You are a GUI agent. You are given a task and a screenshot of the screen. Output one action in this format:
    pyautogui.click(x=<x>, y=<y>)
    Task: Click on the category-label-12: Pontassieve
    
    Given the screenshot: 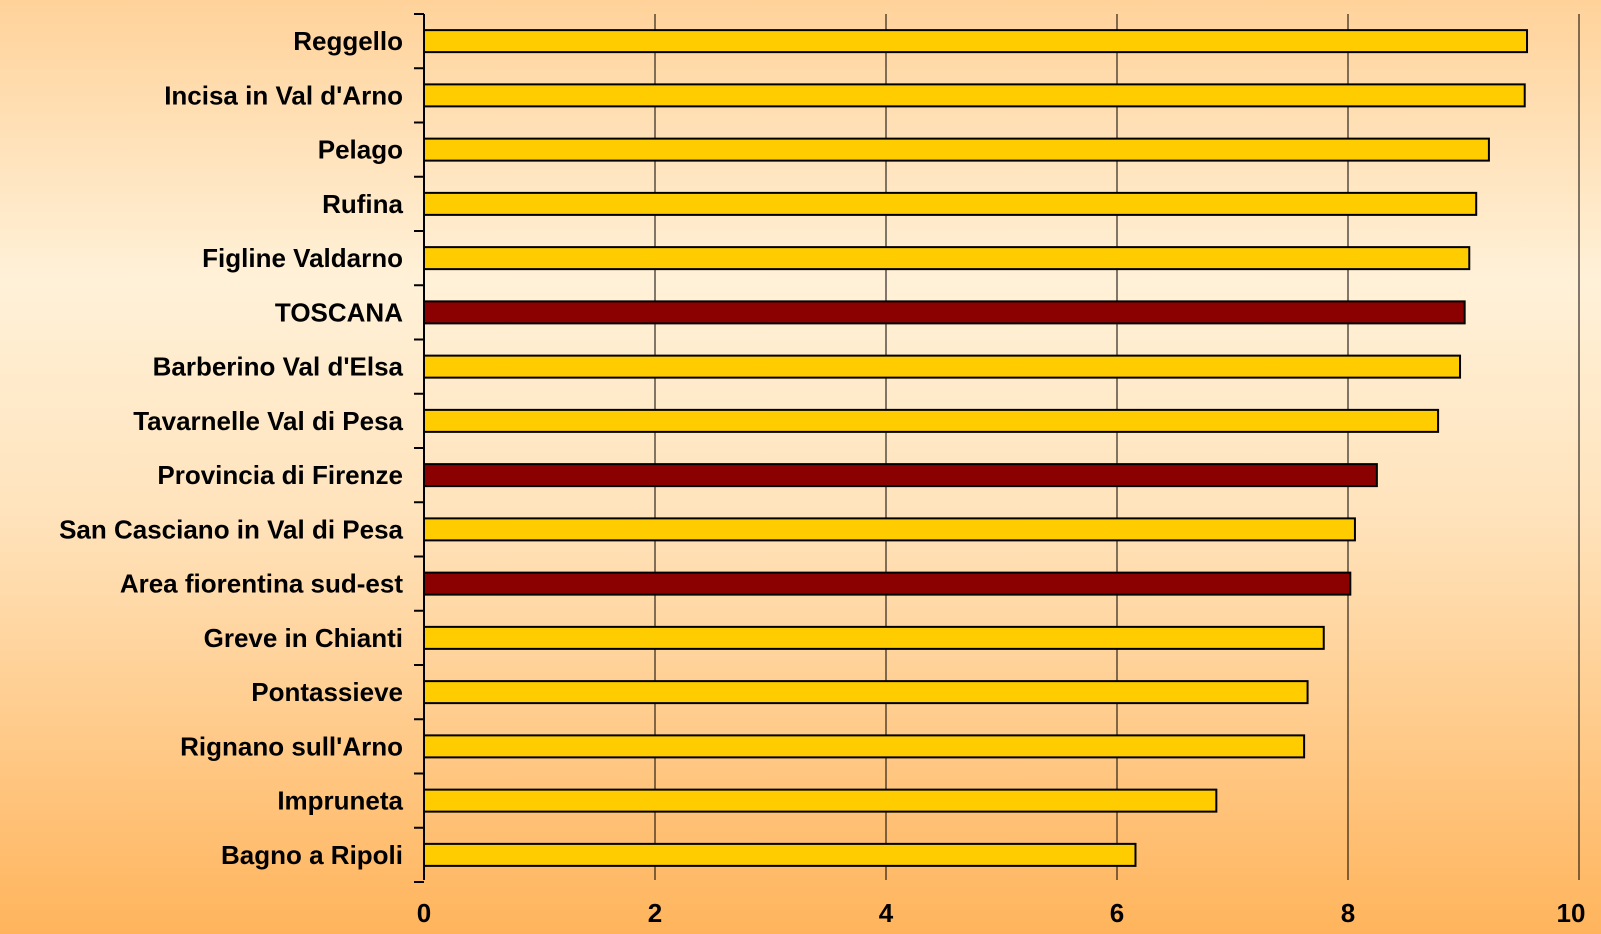 What is the action you would take?
    pyautogui.click(x=327, y=692)
    